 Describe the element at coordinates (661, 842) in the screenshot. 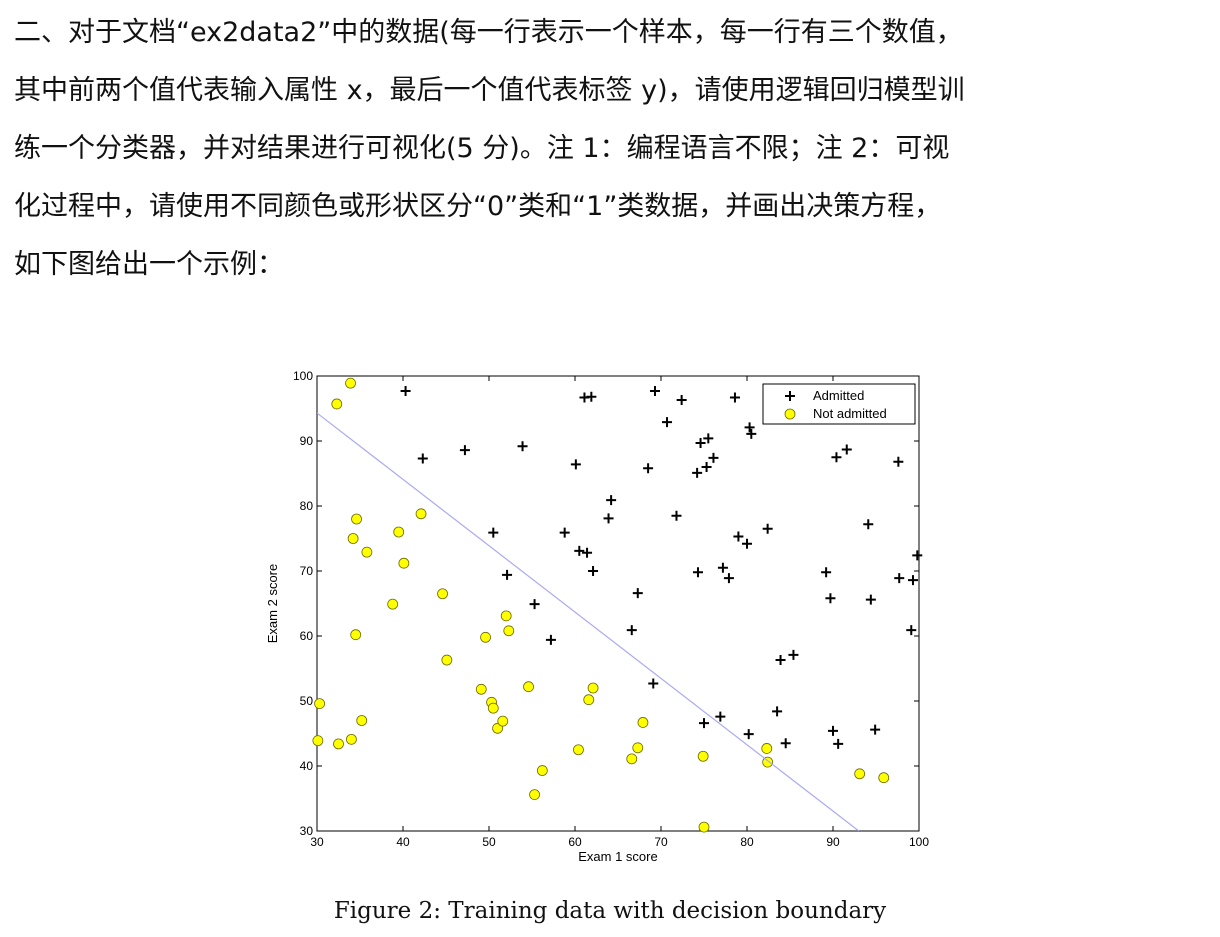

I see `x-tick-label: 70` at that location.